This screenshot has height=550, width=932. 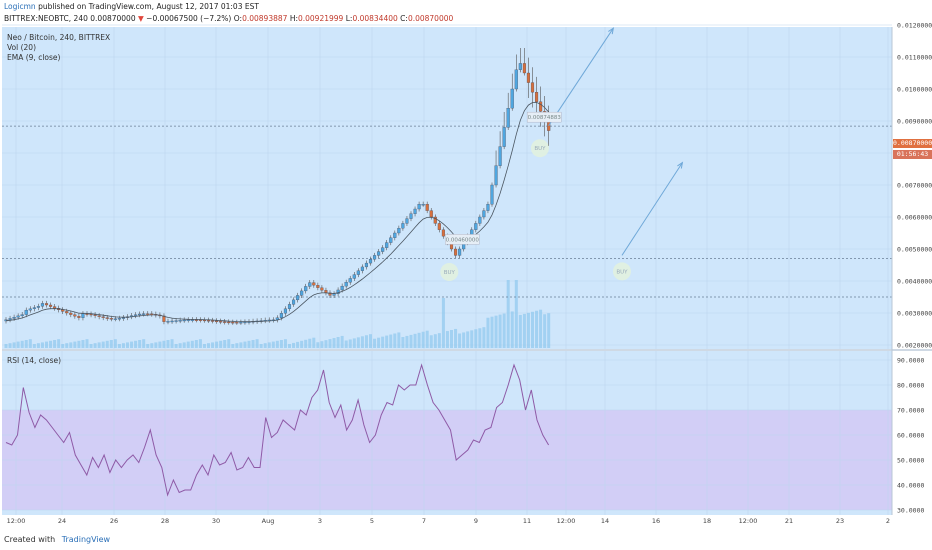 I want to click on high-value: 0.00921999, so click(x=320, y=18).